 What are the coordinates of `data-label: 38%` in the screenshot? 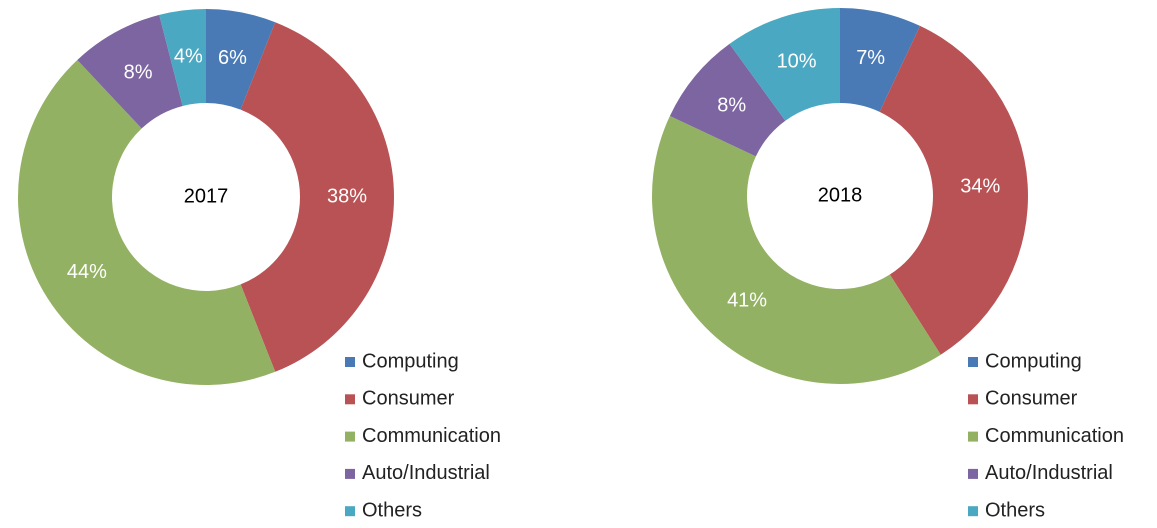 It's located at (347, 196).